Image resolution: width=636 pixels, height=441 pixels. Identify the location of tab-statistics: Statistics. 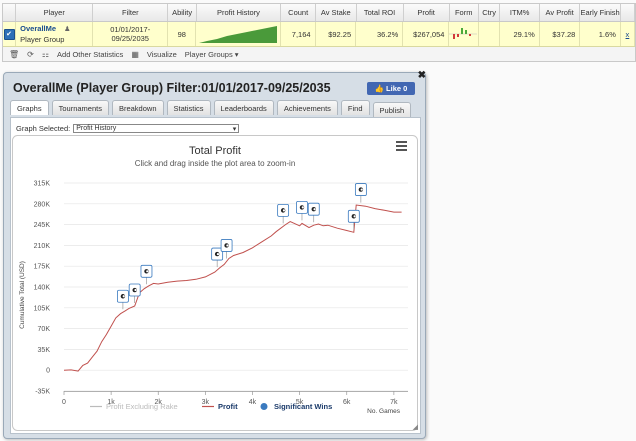
(188, 107).